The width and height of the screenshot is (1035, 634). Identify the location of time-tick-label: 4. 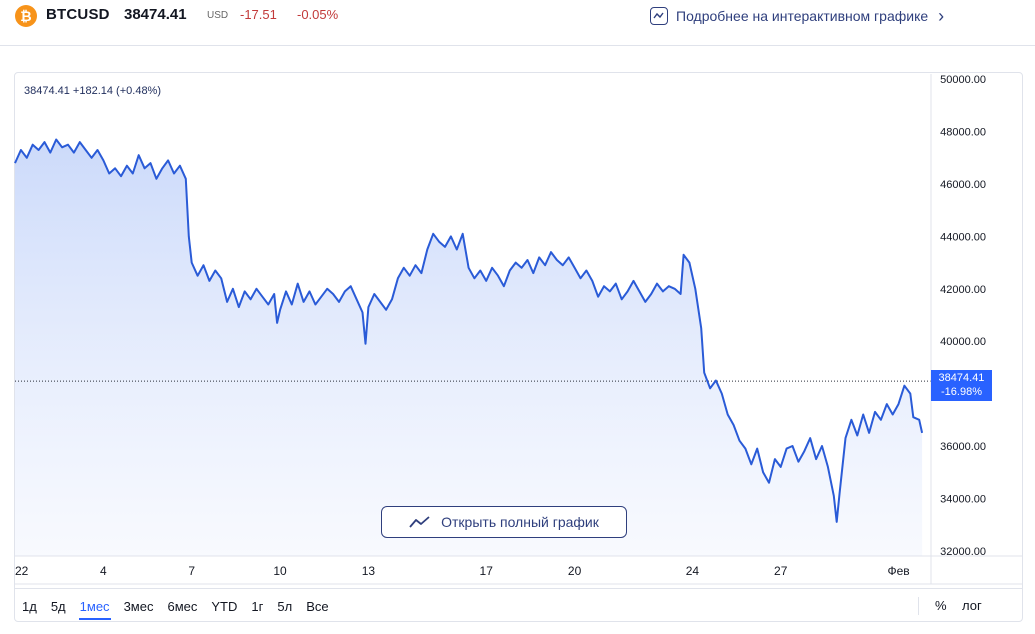
(103, 571).